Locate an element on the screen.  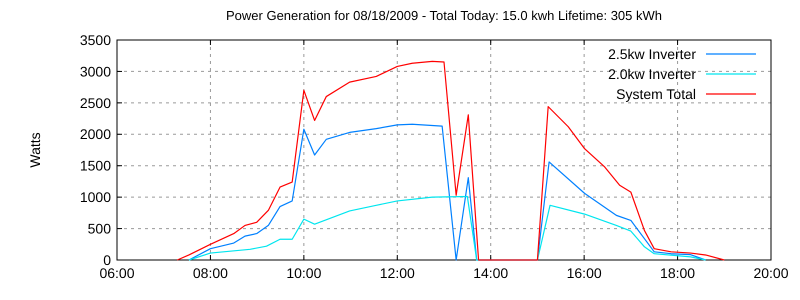
legend-label: 2.5kw Inverter is located at coordinates (652, 54).